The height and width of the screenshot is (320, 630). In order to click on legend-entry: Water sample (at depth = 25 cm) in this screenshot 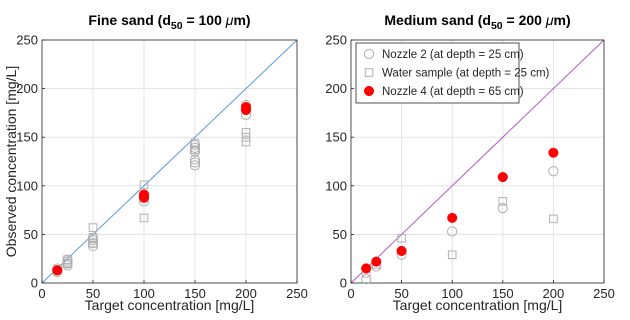, I will do `click(466, 74)`.